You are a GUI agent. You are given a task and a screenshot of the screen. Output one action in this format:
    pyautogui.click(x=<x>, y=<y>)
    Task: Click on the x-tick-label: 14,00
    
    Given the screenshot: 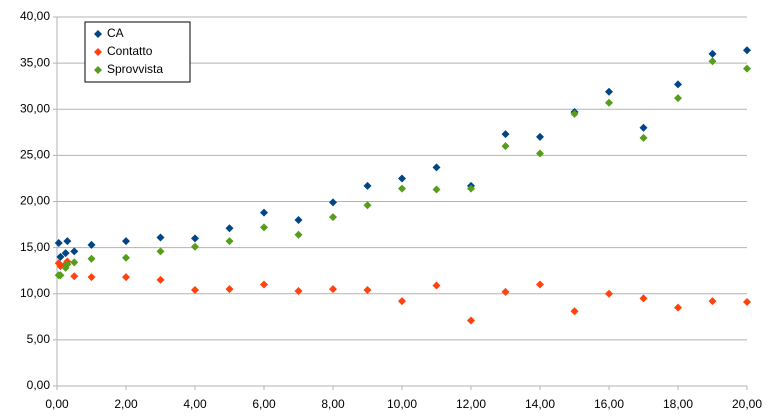 What is the action you would take?
    pyautogui.click(x=540, y=404)
    